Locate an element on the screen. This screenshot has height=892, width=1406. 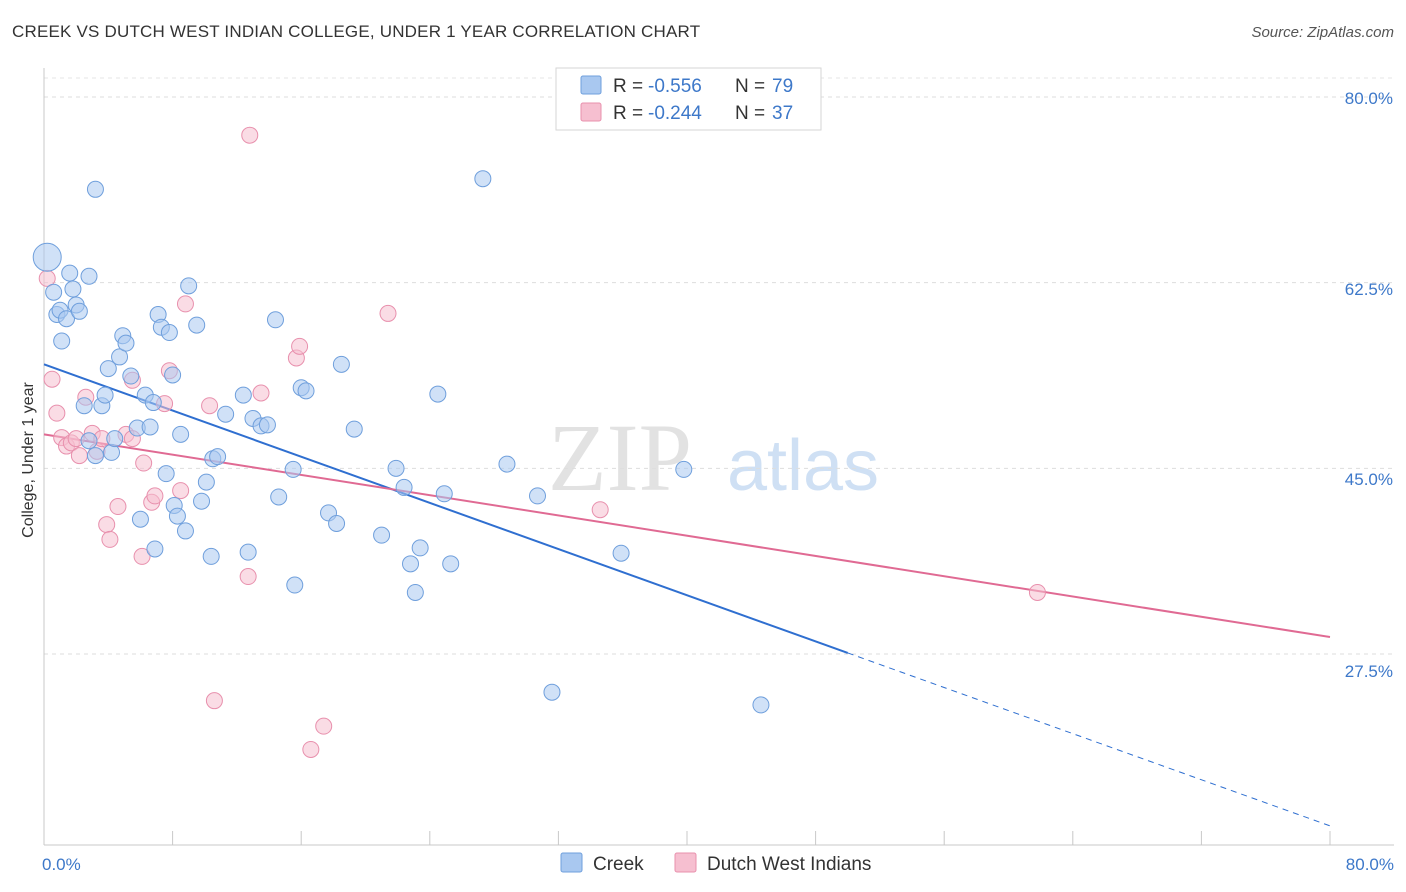
bottom-legend-dutch: Dutch West Indians is located at coordinates (789, 864).